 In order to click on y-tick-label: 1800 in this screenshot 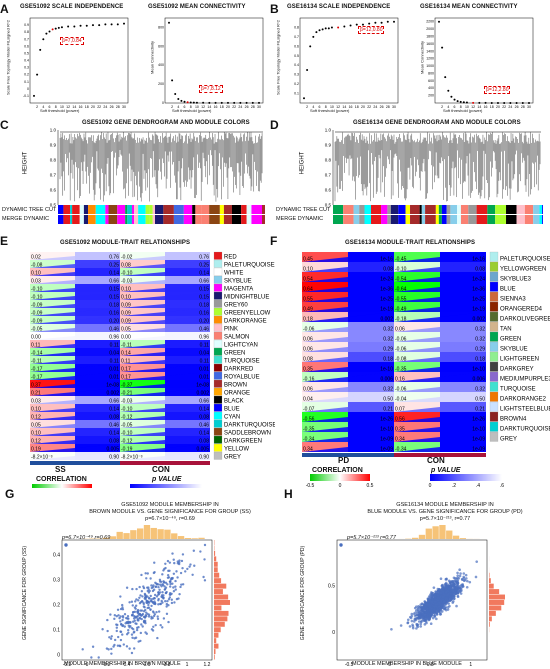, I will do `click(430, 36)`.